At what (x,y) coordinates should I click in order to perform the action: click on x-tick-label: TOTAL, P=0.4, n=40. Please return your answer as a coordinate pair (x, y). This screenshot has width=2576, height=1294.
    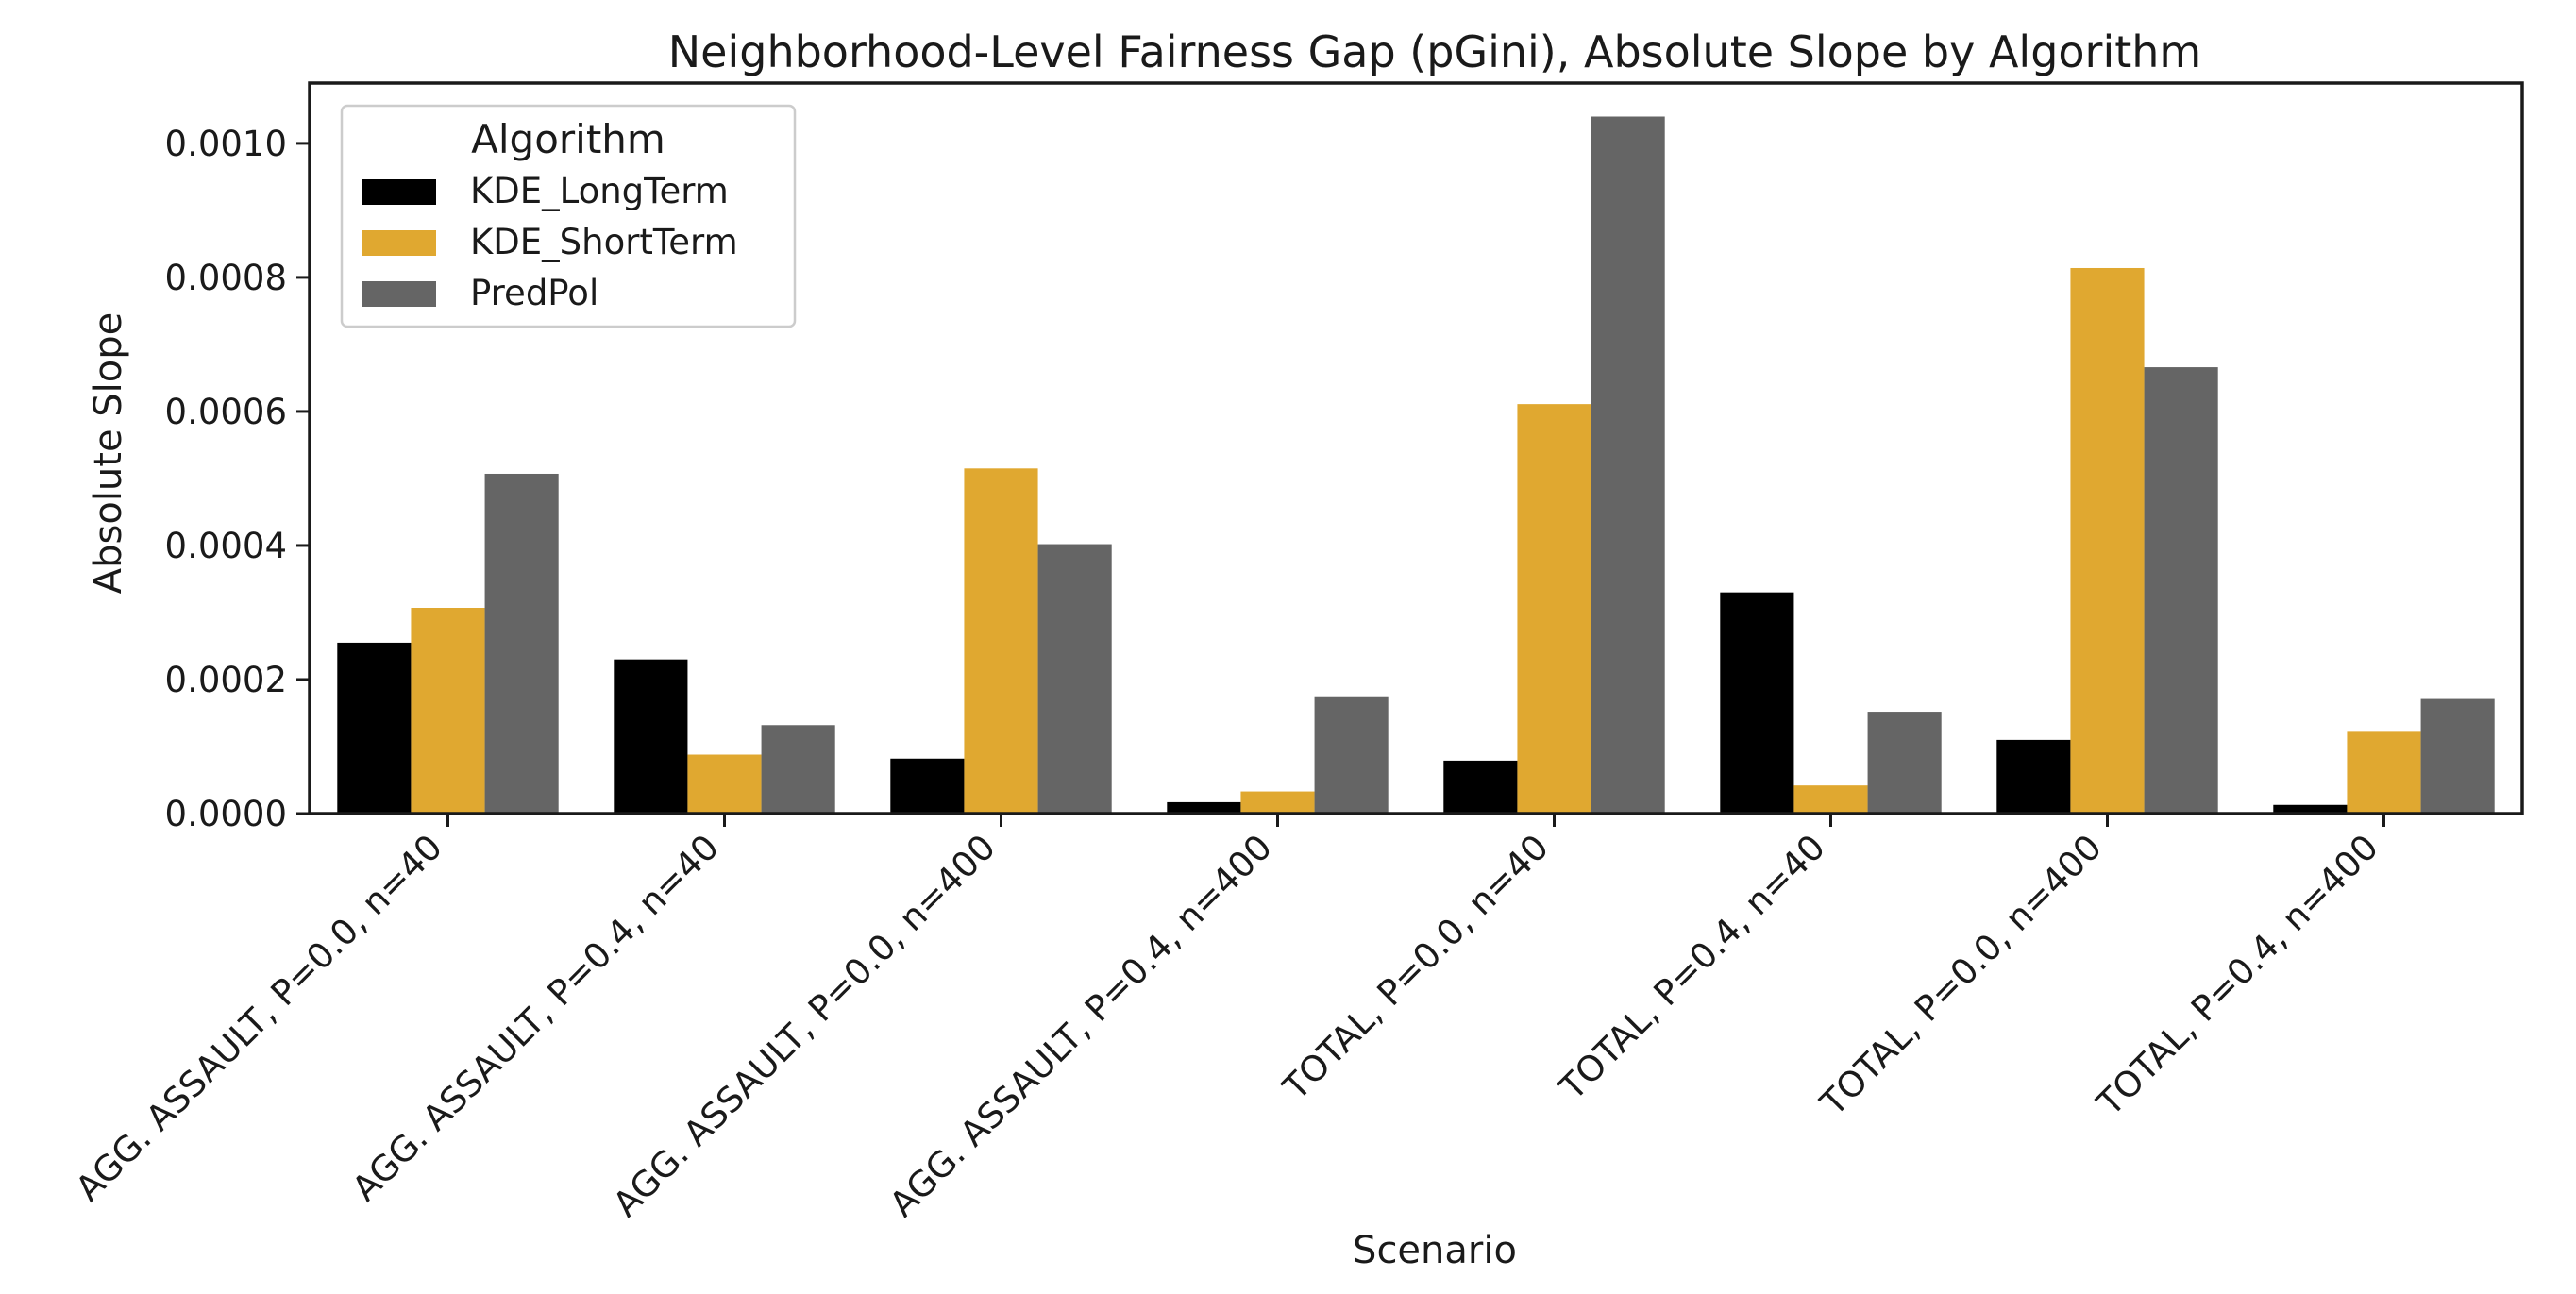
    Looking at the image, I should click on (1692, 967).